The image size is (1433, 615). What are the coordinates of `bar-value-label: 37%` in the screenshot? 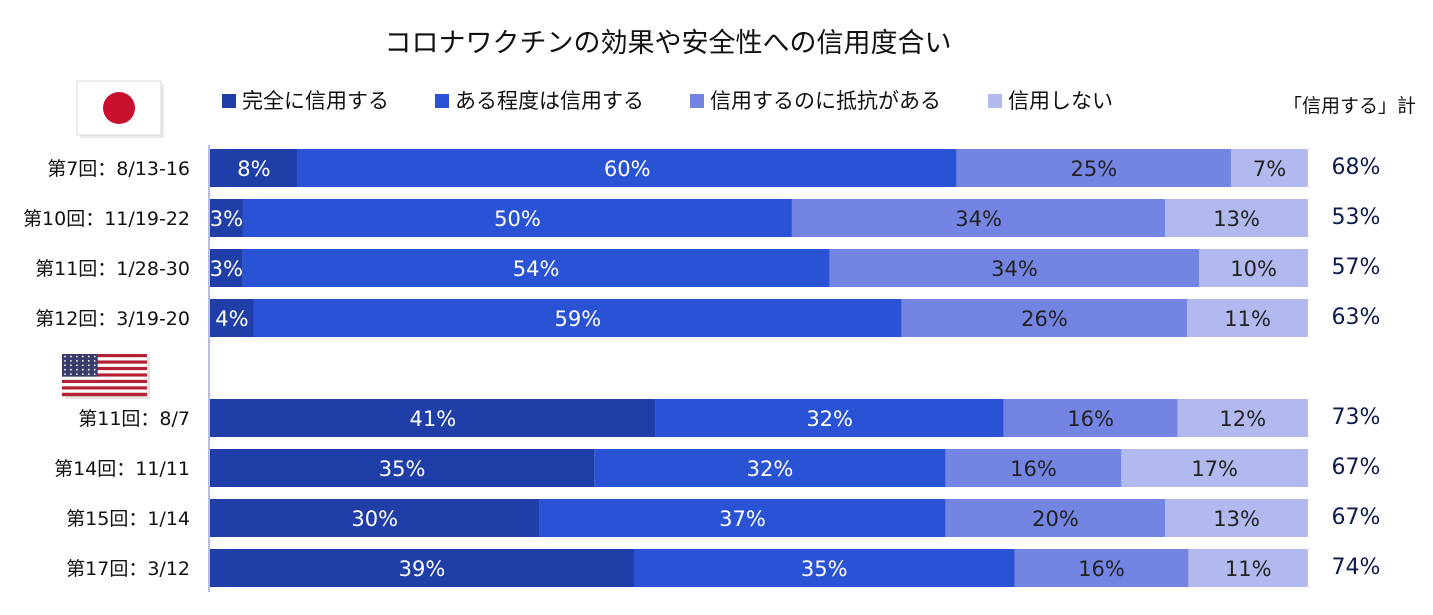 It's located at (742, 519).